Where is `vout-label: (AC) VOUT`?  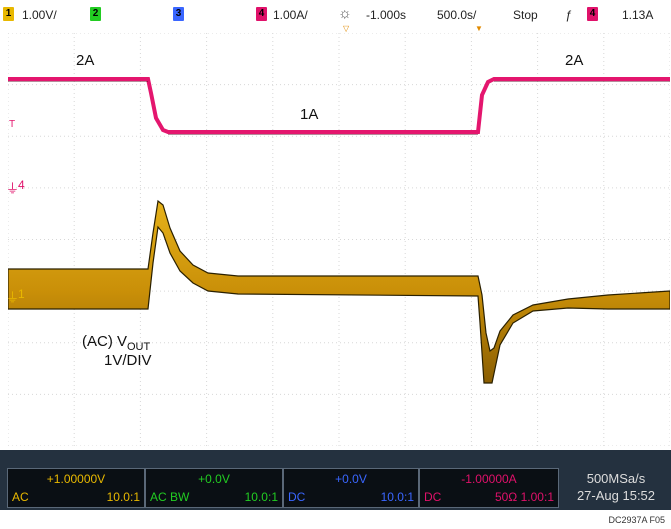 vout-label: (AC) VOUT is located at coordinates (116, 343).